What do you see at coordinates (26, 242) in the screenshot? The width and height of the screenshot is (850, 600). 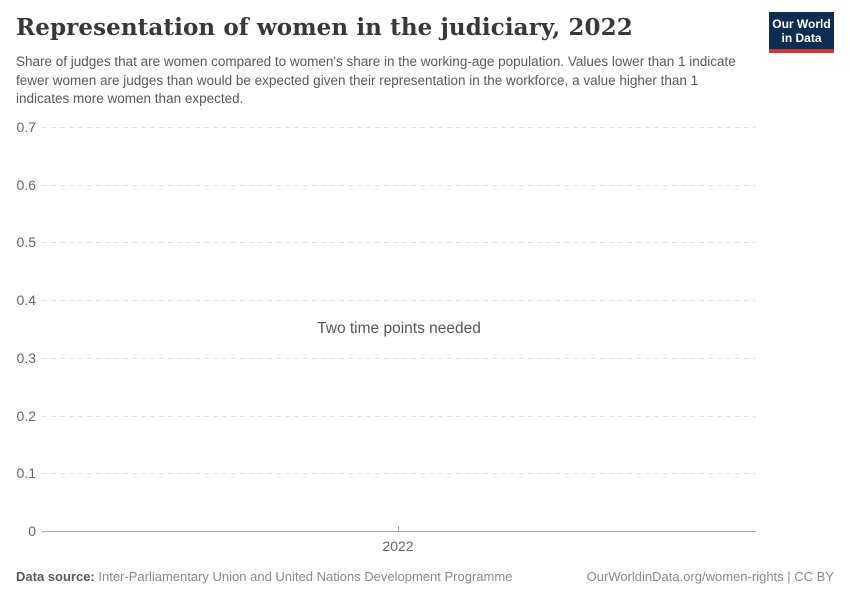 I see `y-axis-tick-label: 0.5` at bounding box center [26, 242].